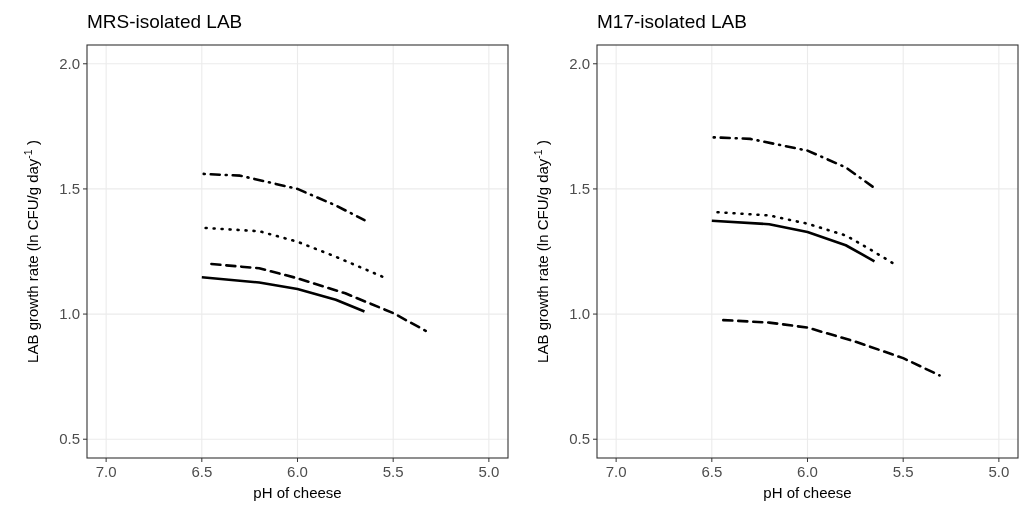 The image size is (1032, 511). I want to click on chart-title: MRS-isolated LAB, so click(165, 21).